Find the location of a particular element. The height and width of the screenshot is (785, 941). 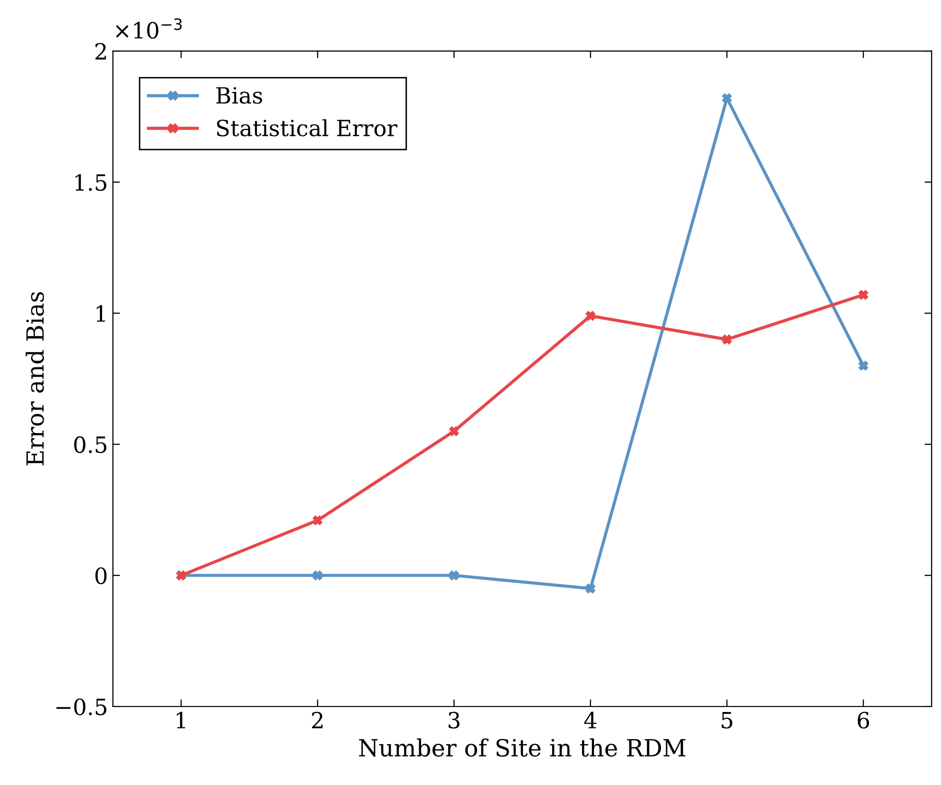

y-tick-label: −0.5 is located at coordinates (81, 707).